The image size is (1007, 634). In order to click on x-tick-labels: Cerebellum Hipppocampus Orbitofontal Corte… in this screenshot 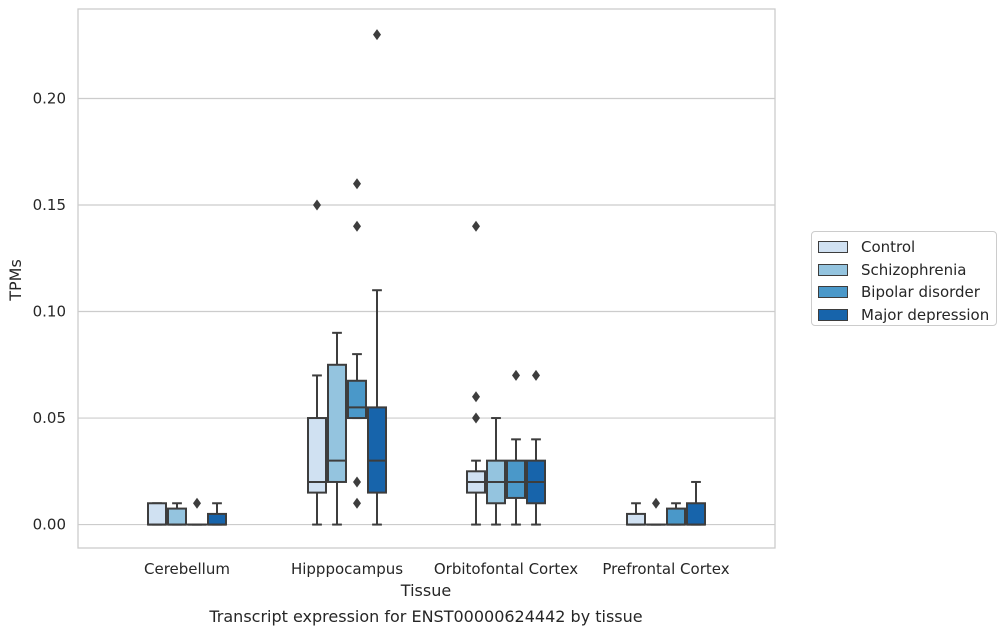, I will do `click(437, 569)`.